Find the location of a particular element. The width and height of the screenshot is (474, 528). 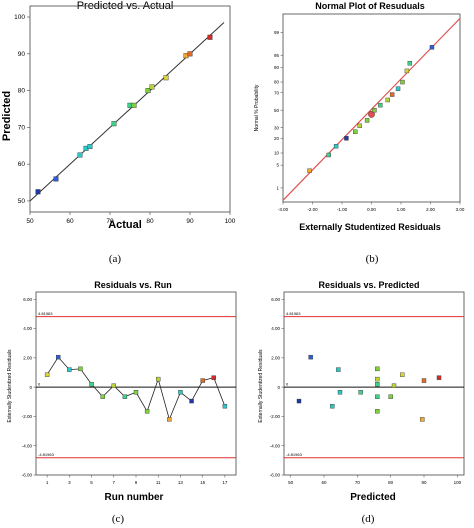

x-tick-label: 70 is located at coordinates (358, 482).